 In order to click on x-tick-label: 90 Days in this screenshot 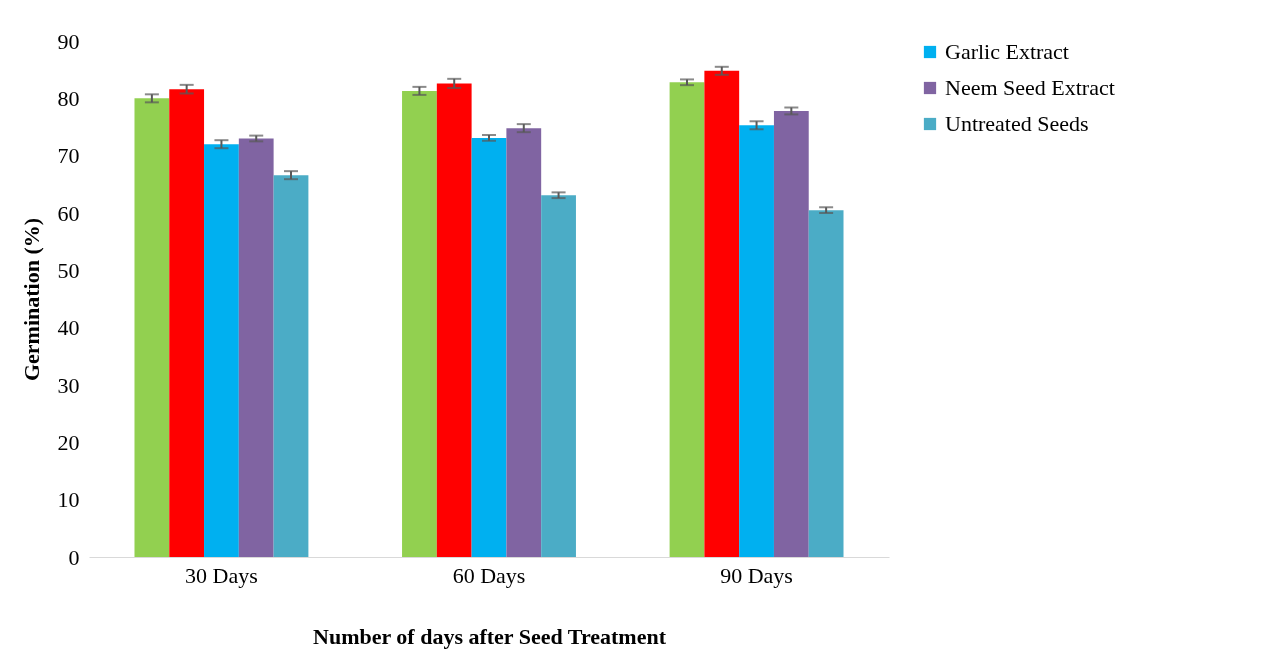, I will do `click(756, 575)`.